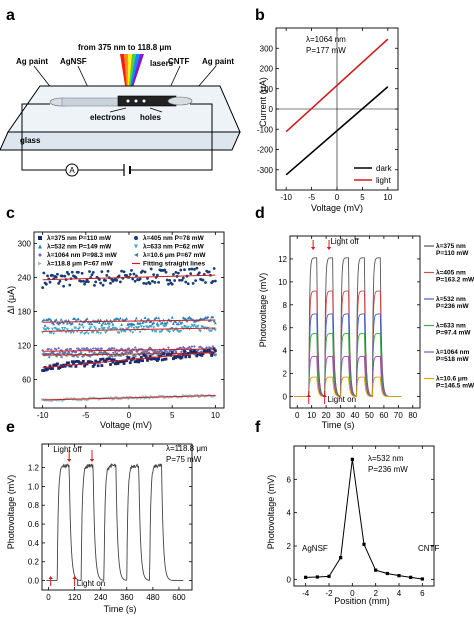  I want to click on glass-edge, so click(120, 141).